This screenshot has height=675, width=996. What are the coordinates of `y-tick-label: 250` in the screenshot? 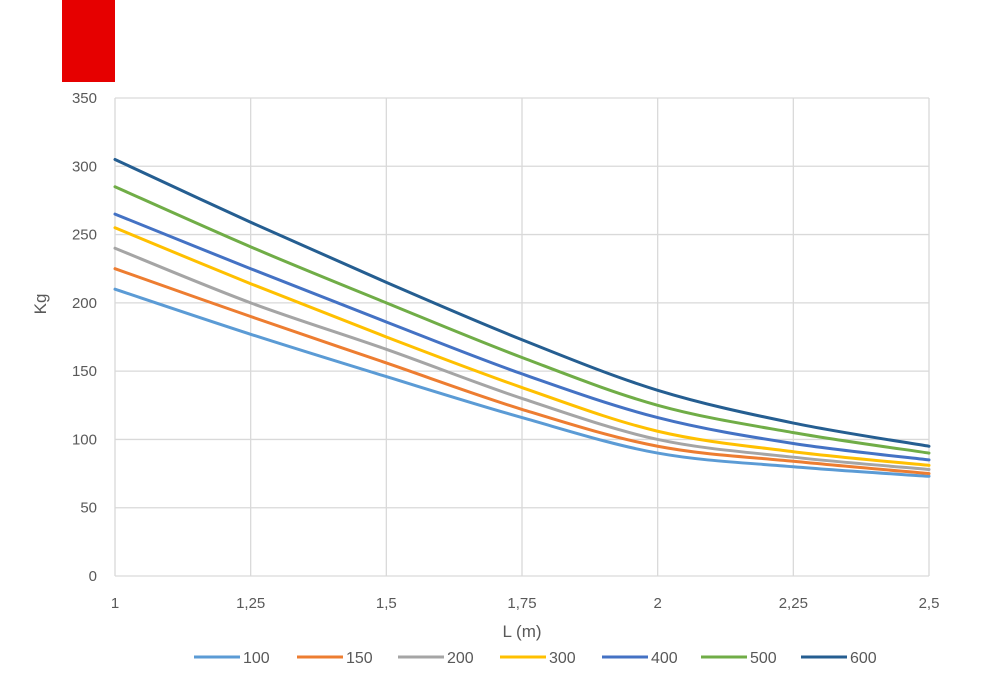 It's located at (84, 235).